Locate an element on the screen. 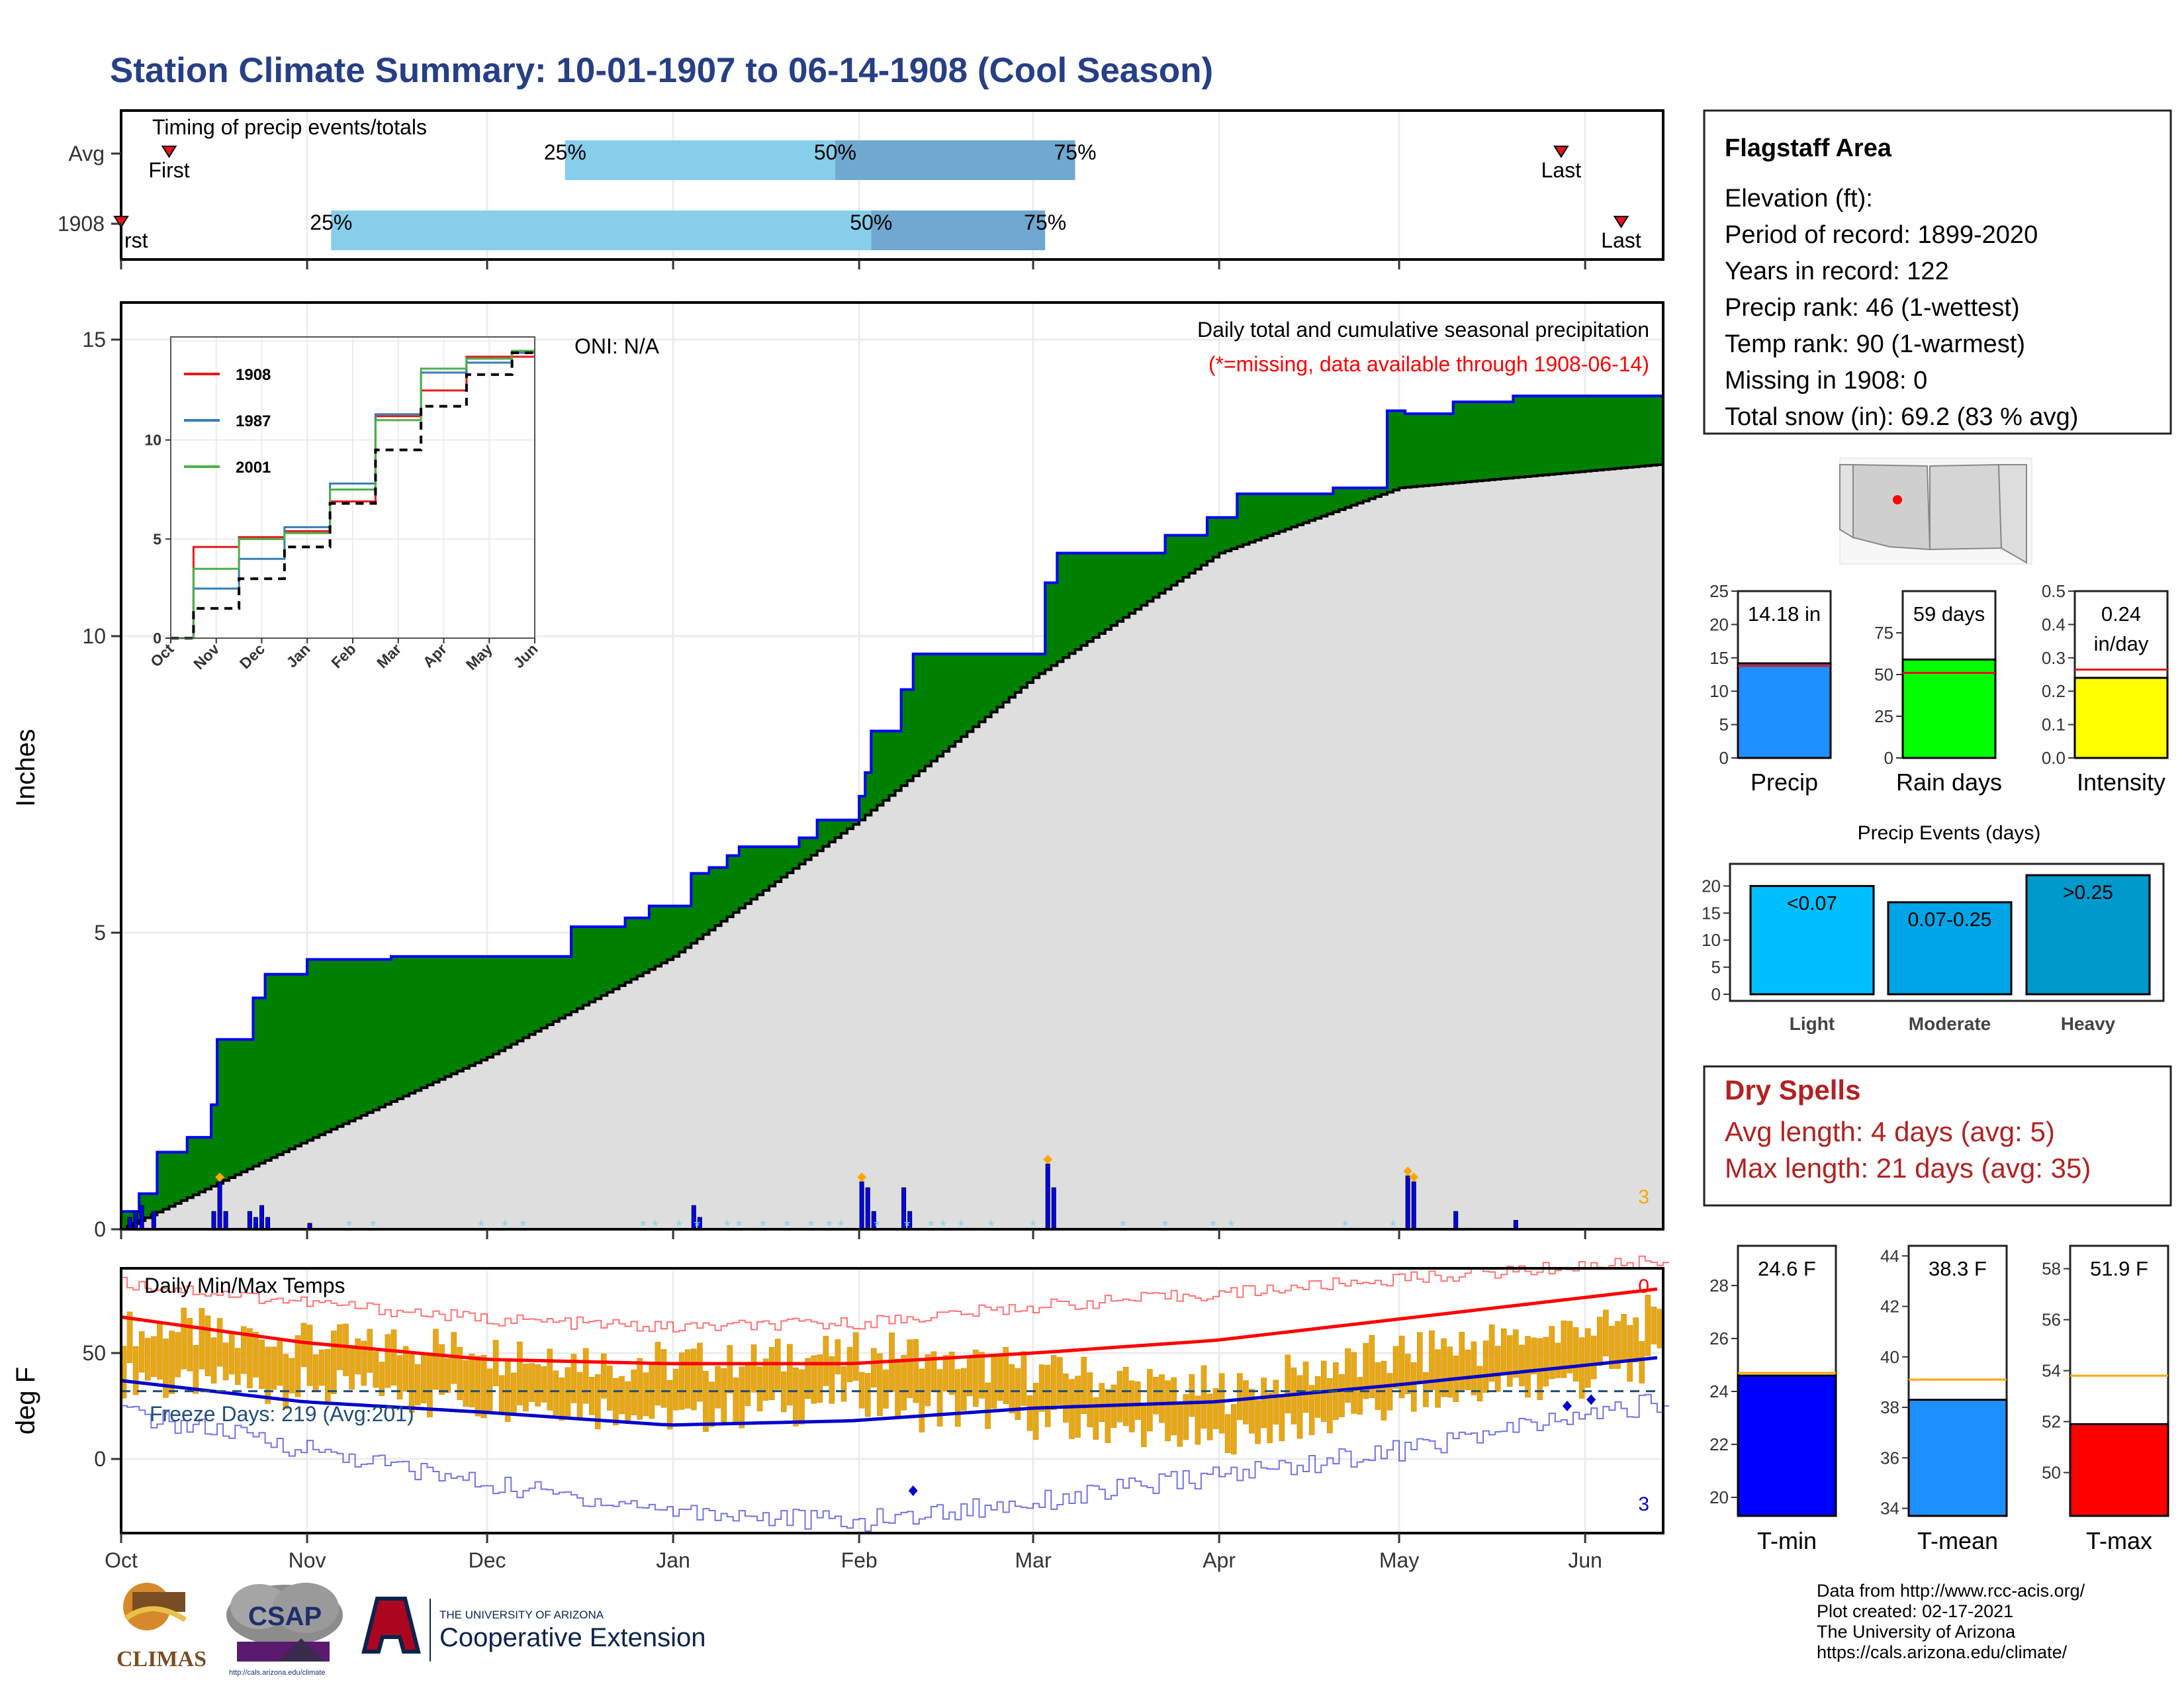 This screenshot has width=2184, height=1688. station-name: Flagstaff Area is located at coordinates (1809, 148).